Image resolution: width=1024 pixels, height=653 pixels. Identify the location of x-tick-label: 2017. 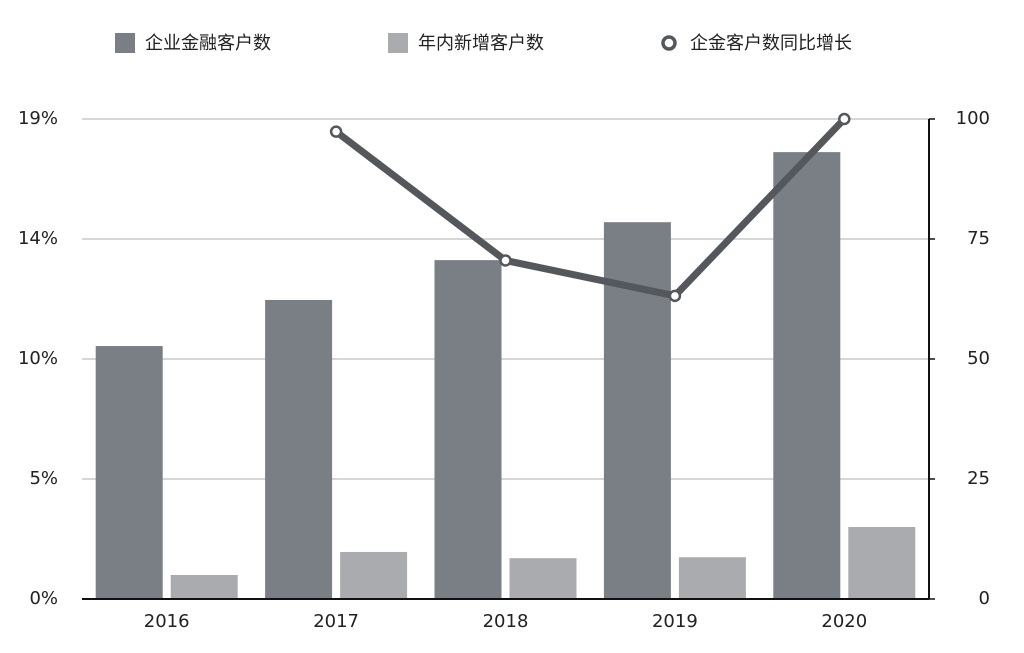
(336, 621).